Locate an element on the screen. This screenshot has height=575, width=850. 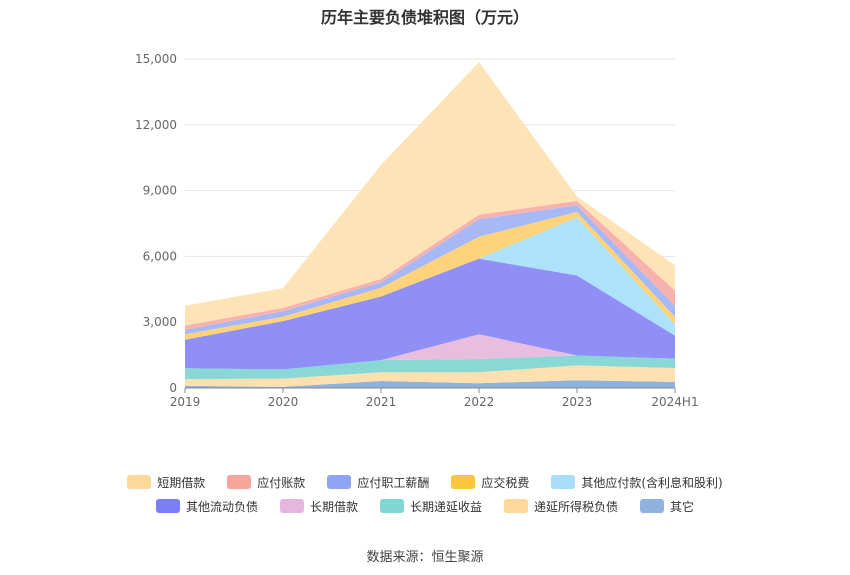
legend-item: 递延所得税负债 is located at coordinates (561, 506).